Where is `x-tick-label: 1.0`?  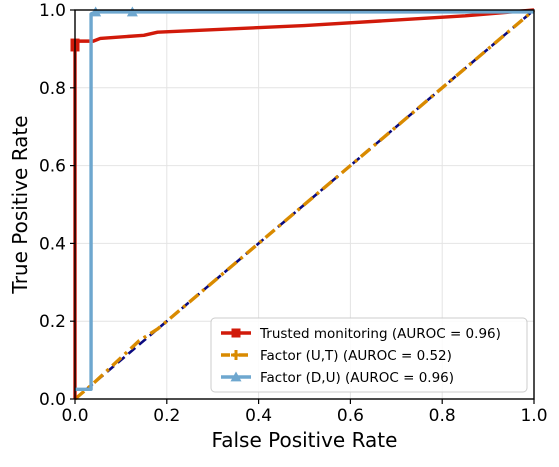 x-tick-label: 1.0 is located at coordinates (533, 416).